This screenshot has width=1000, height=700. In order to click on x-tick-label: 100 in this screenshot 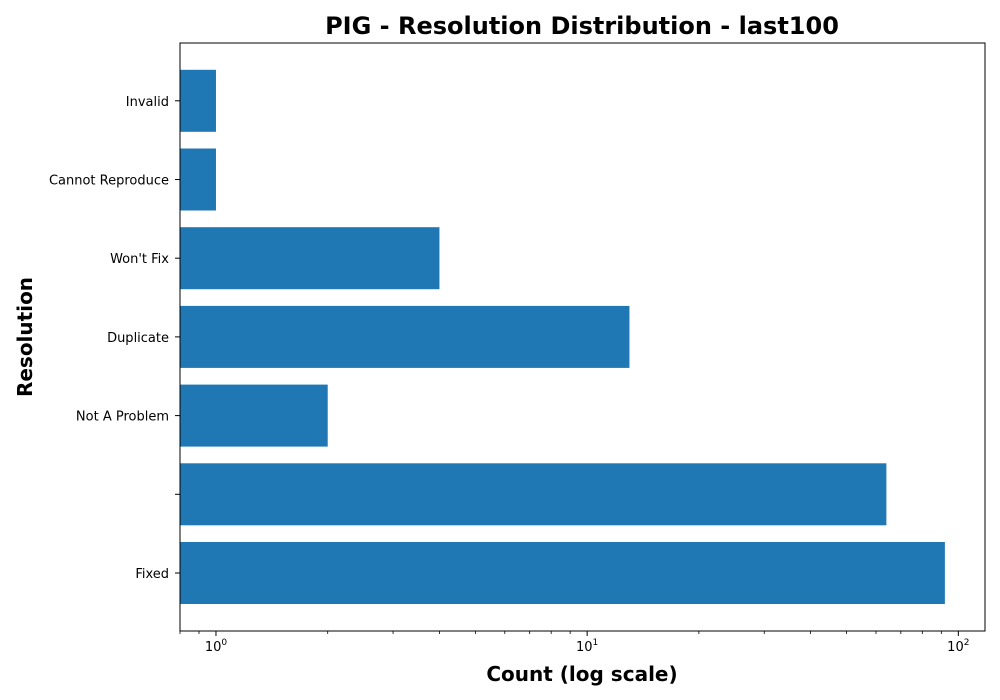, I will do `click(216, 646)`.